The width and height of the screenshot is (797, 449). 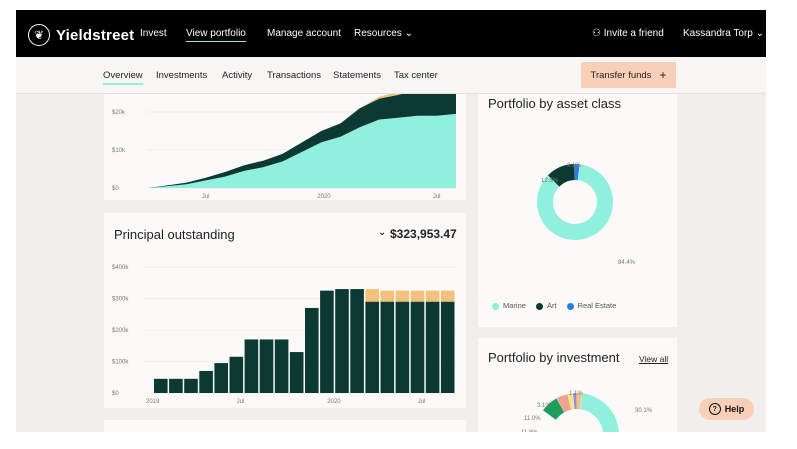 What do you see at coordinates (714, 409) in the screenshot?
I see `question-icon: ?` at bounding box center [714, 409].